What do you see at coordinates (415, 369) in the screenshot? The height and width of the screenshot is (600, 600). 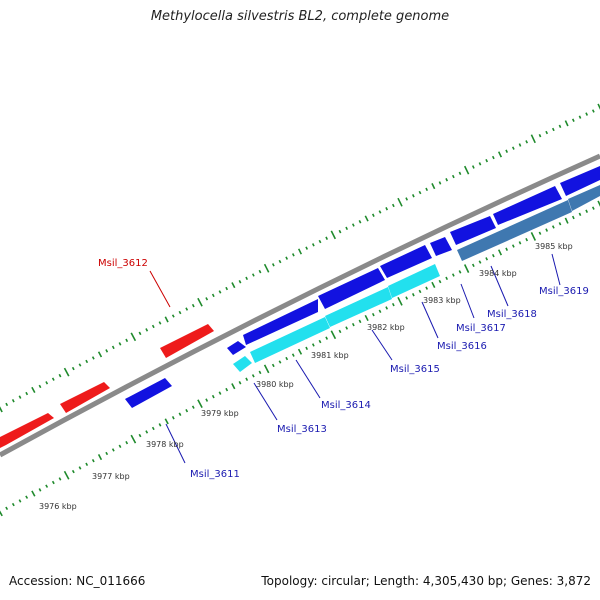 I see `gene-label-msil-3615: Msil_3615` at bounding box center [415, 369].